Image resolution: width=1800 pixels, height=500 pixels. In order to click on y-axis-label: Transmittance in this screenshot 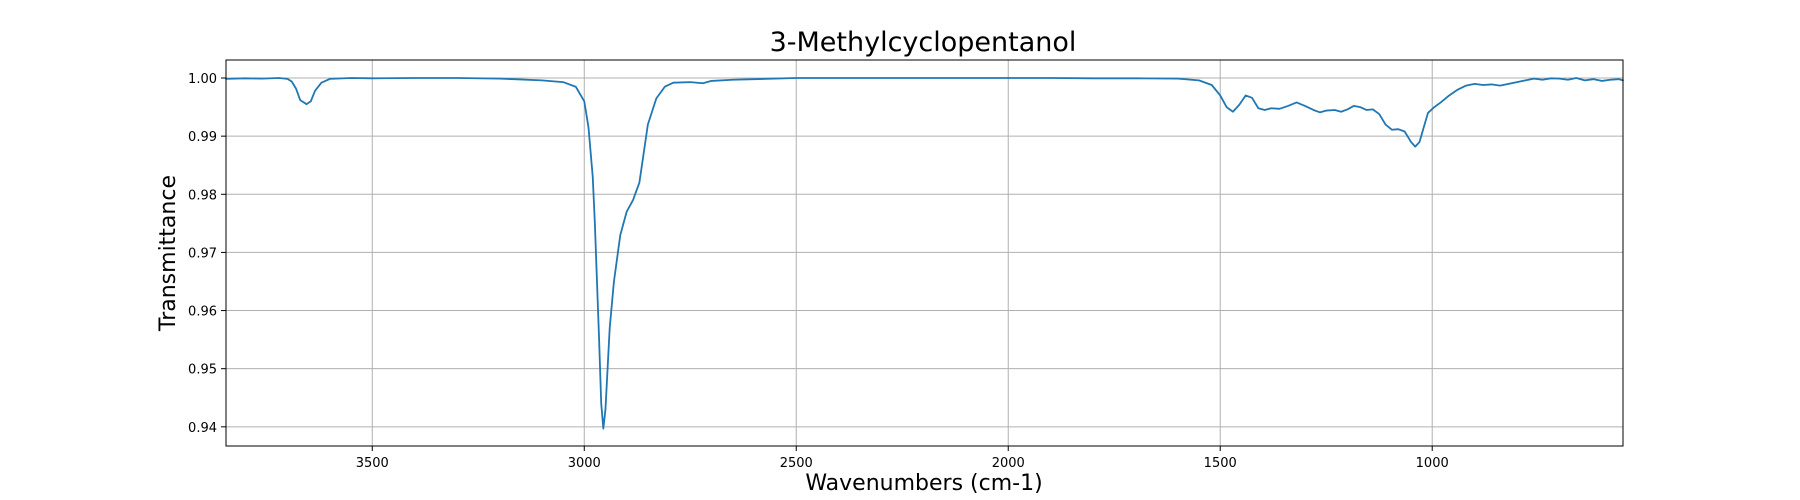, I will do `click(168, 253)`.